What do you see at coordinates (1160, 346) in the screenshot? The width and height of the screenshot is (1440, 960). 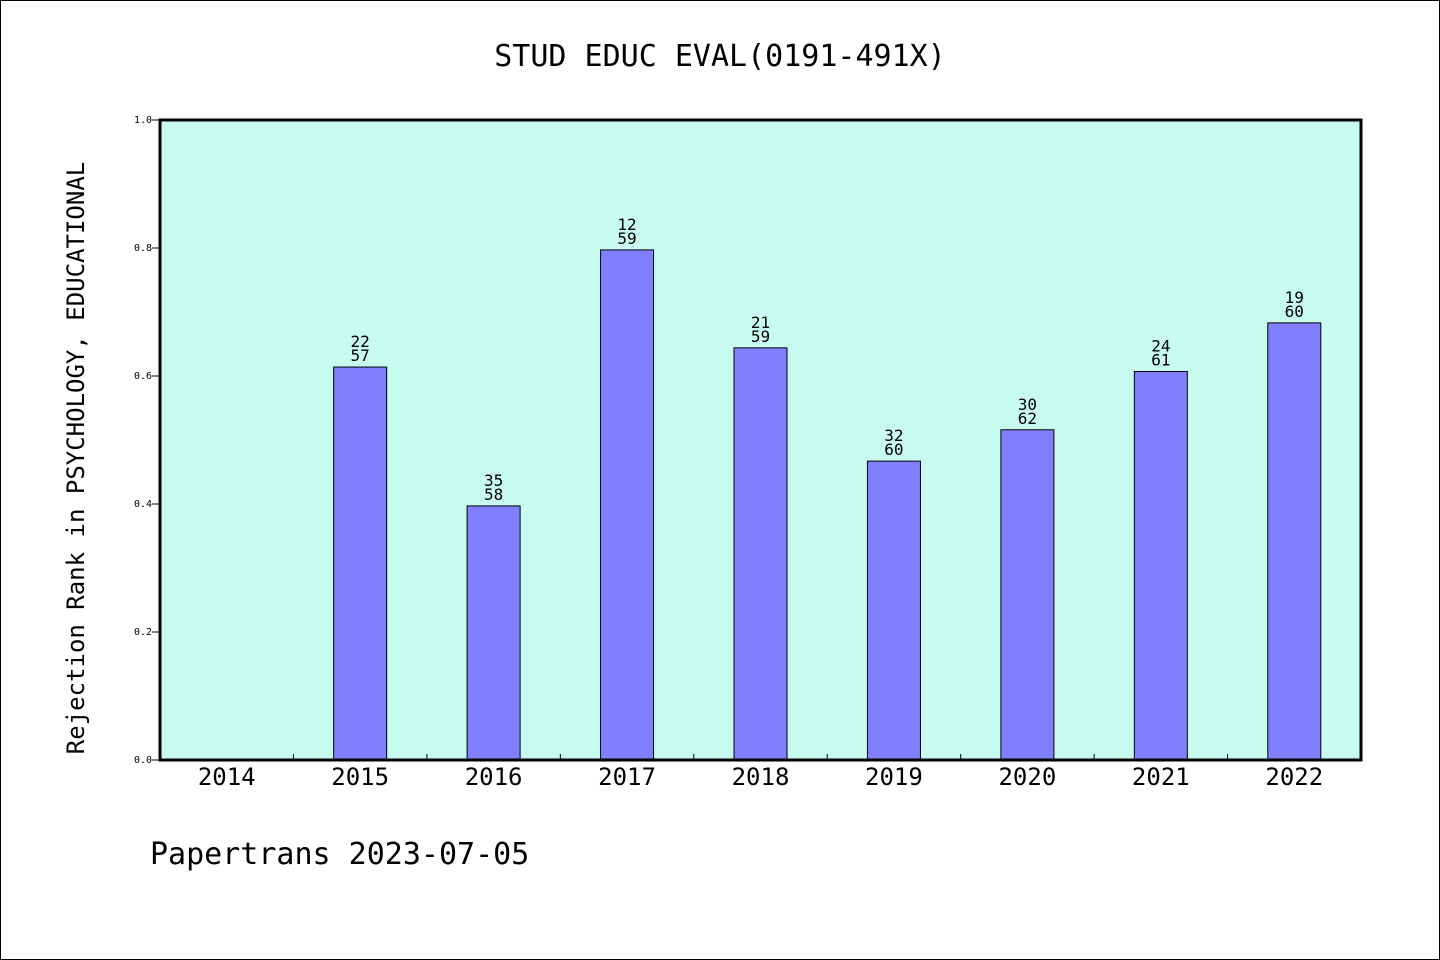 I see `bar-label-rank: 24` at bounding box center [1160, 346].